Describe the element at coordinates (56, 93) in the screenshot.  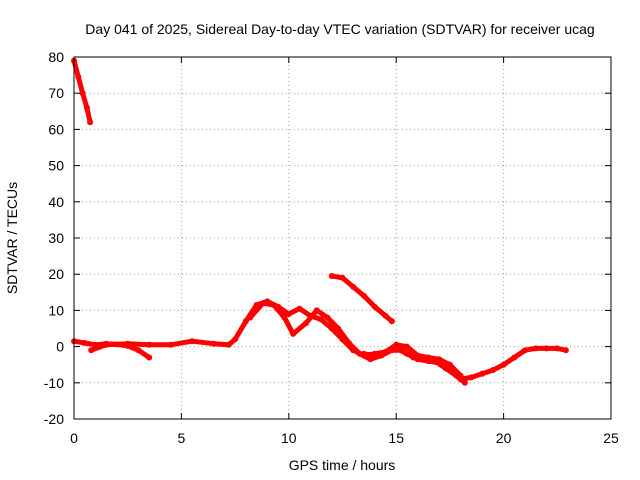
I see `y-tick-label: 70` at that location.